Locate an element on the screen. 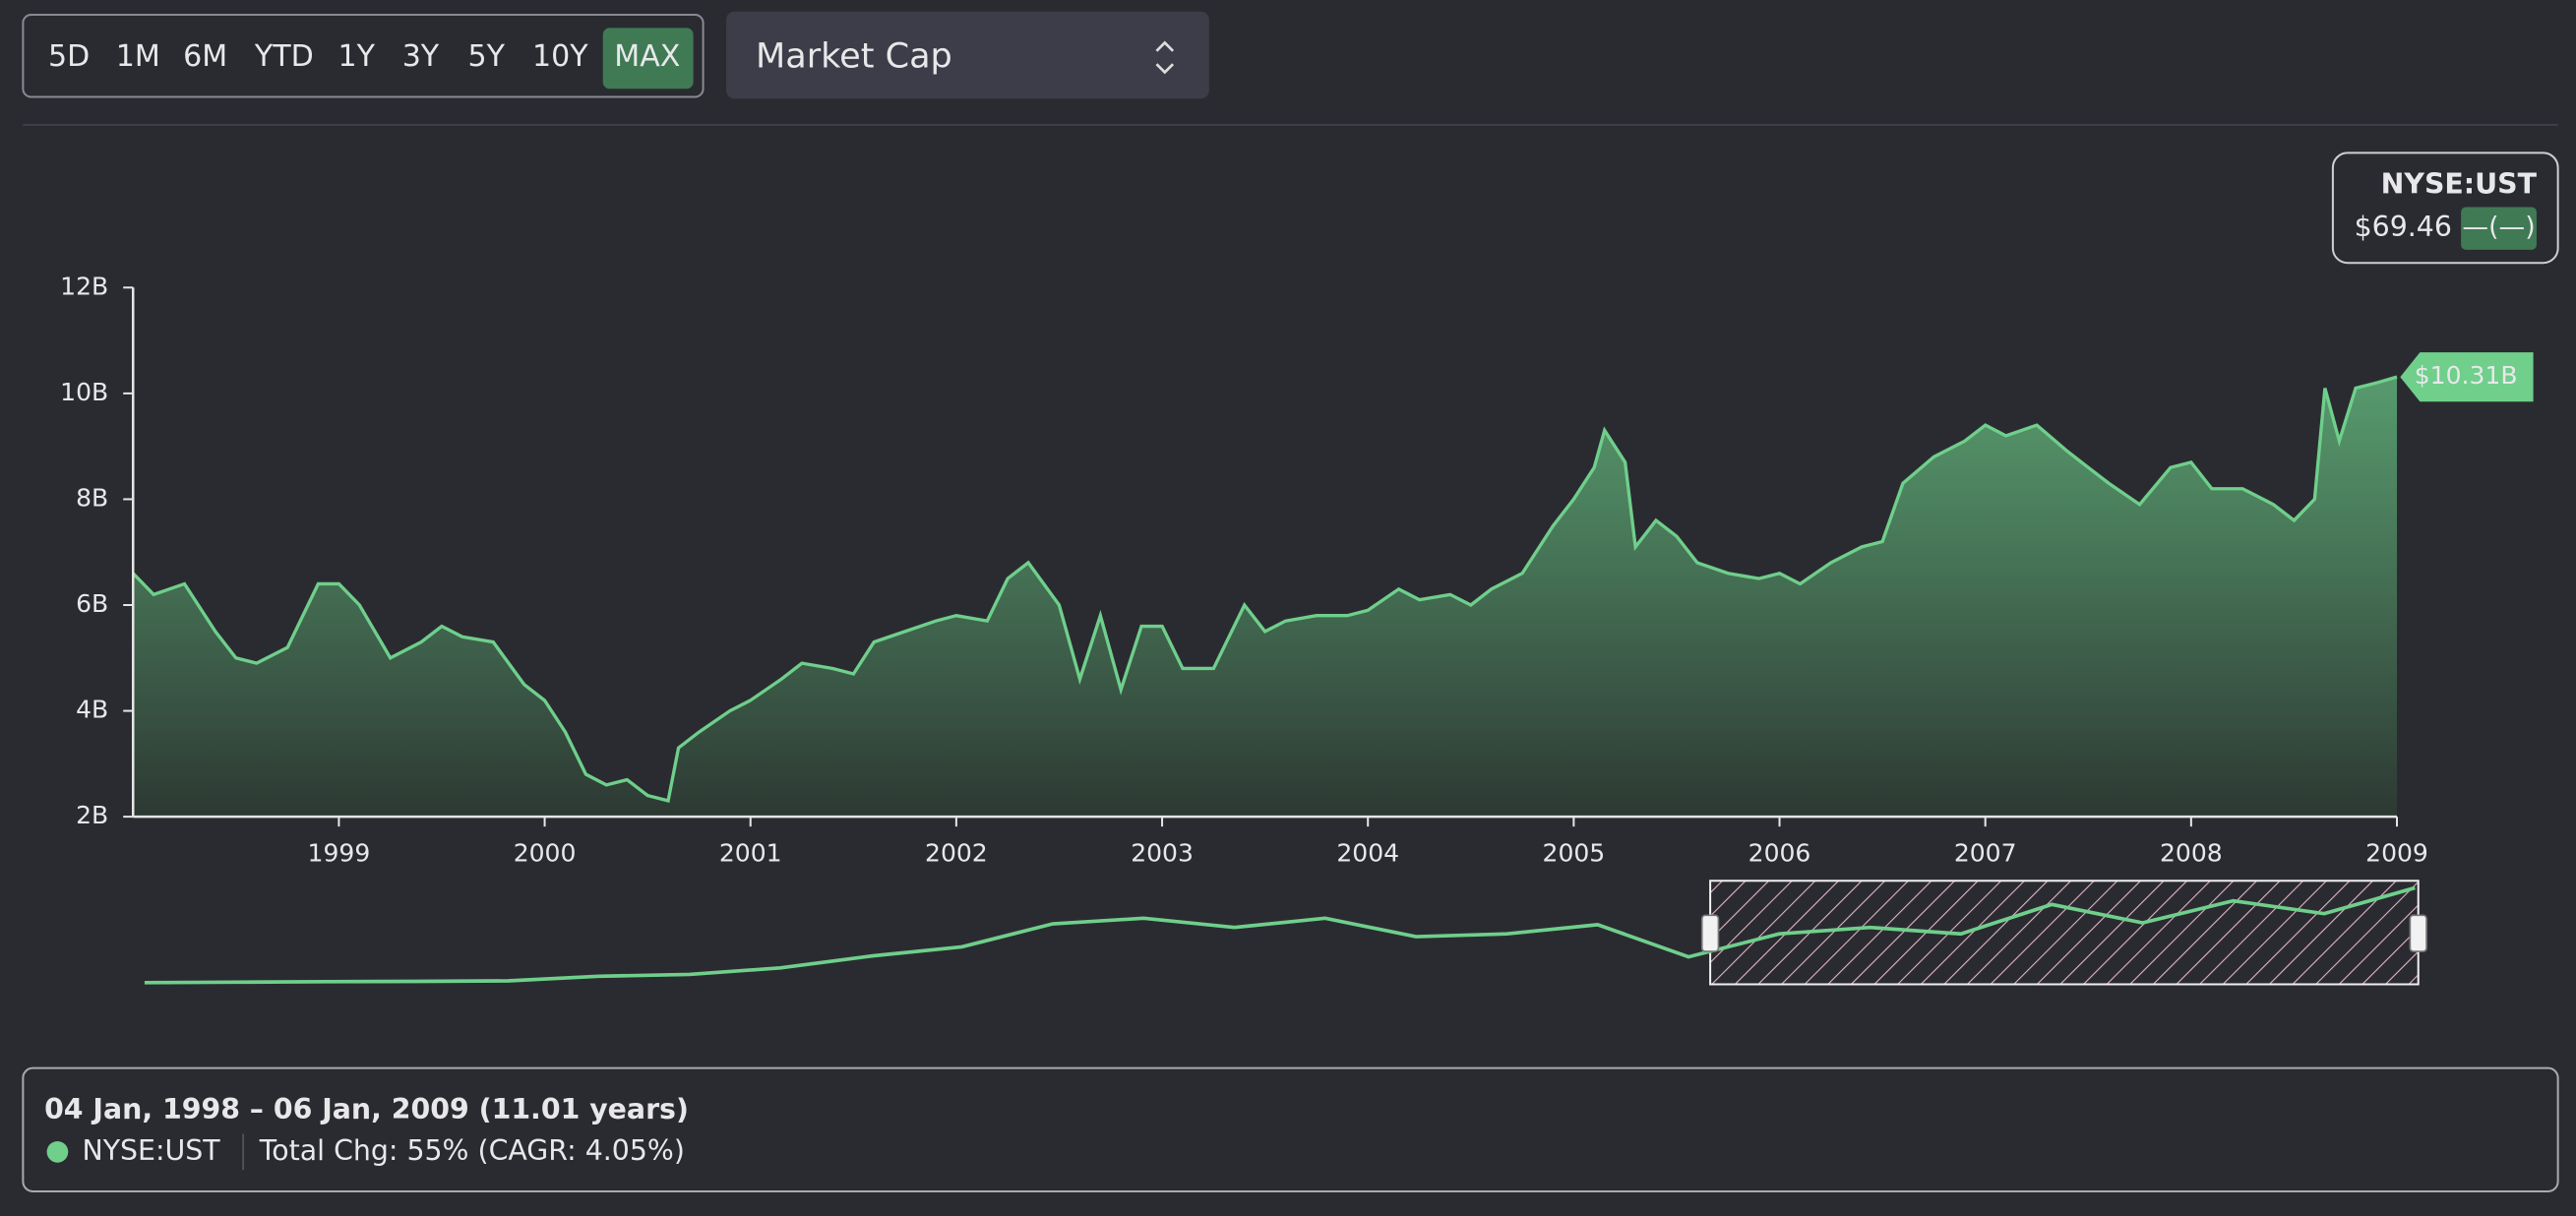  select-chevron is located at coordinates (1165, 57).